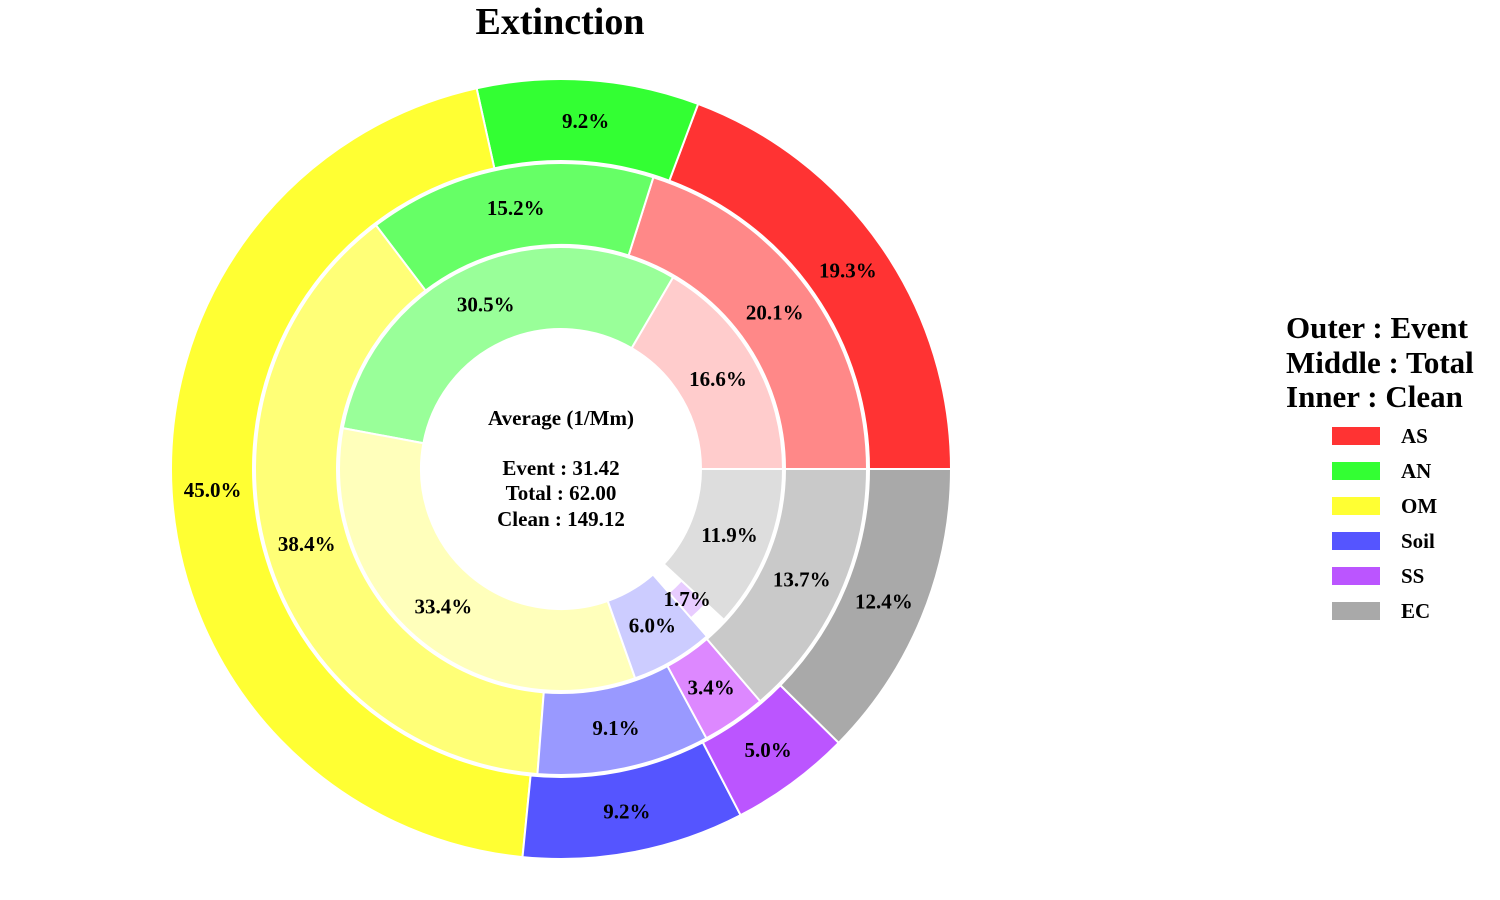 Image resolution: width=1500 pixels, height=900 pixels. Describe the element at coordinates (1416, 471) in the screenshot. I see `legend-label-an: AN` at that location.